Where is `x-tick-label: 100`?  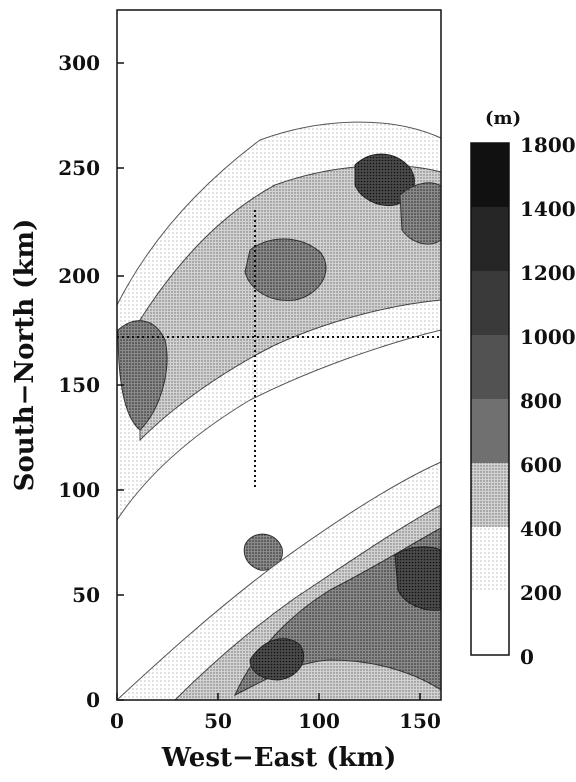 x-tick-label: 100 is located at coordinates (319, 721).